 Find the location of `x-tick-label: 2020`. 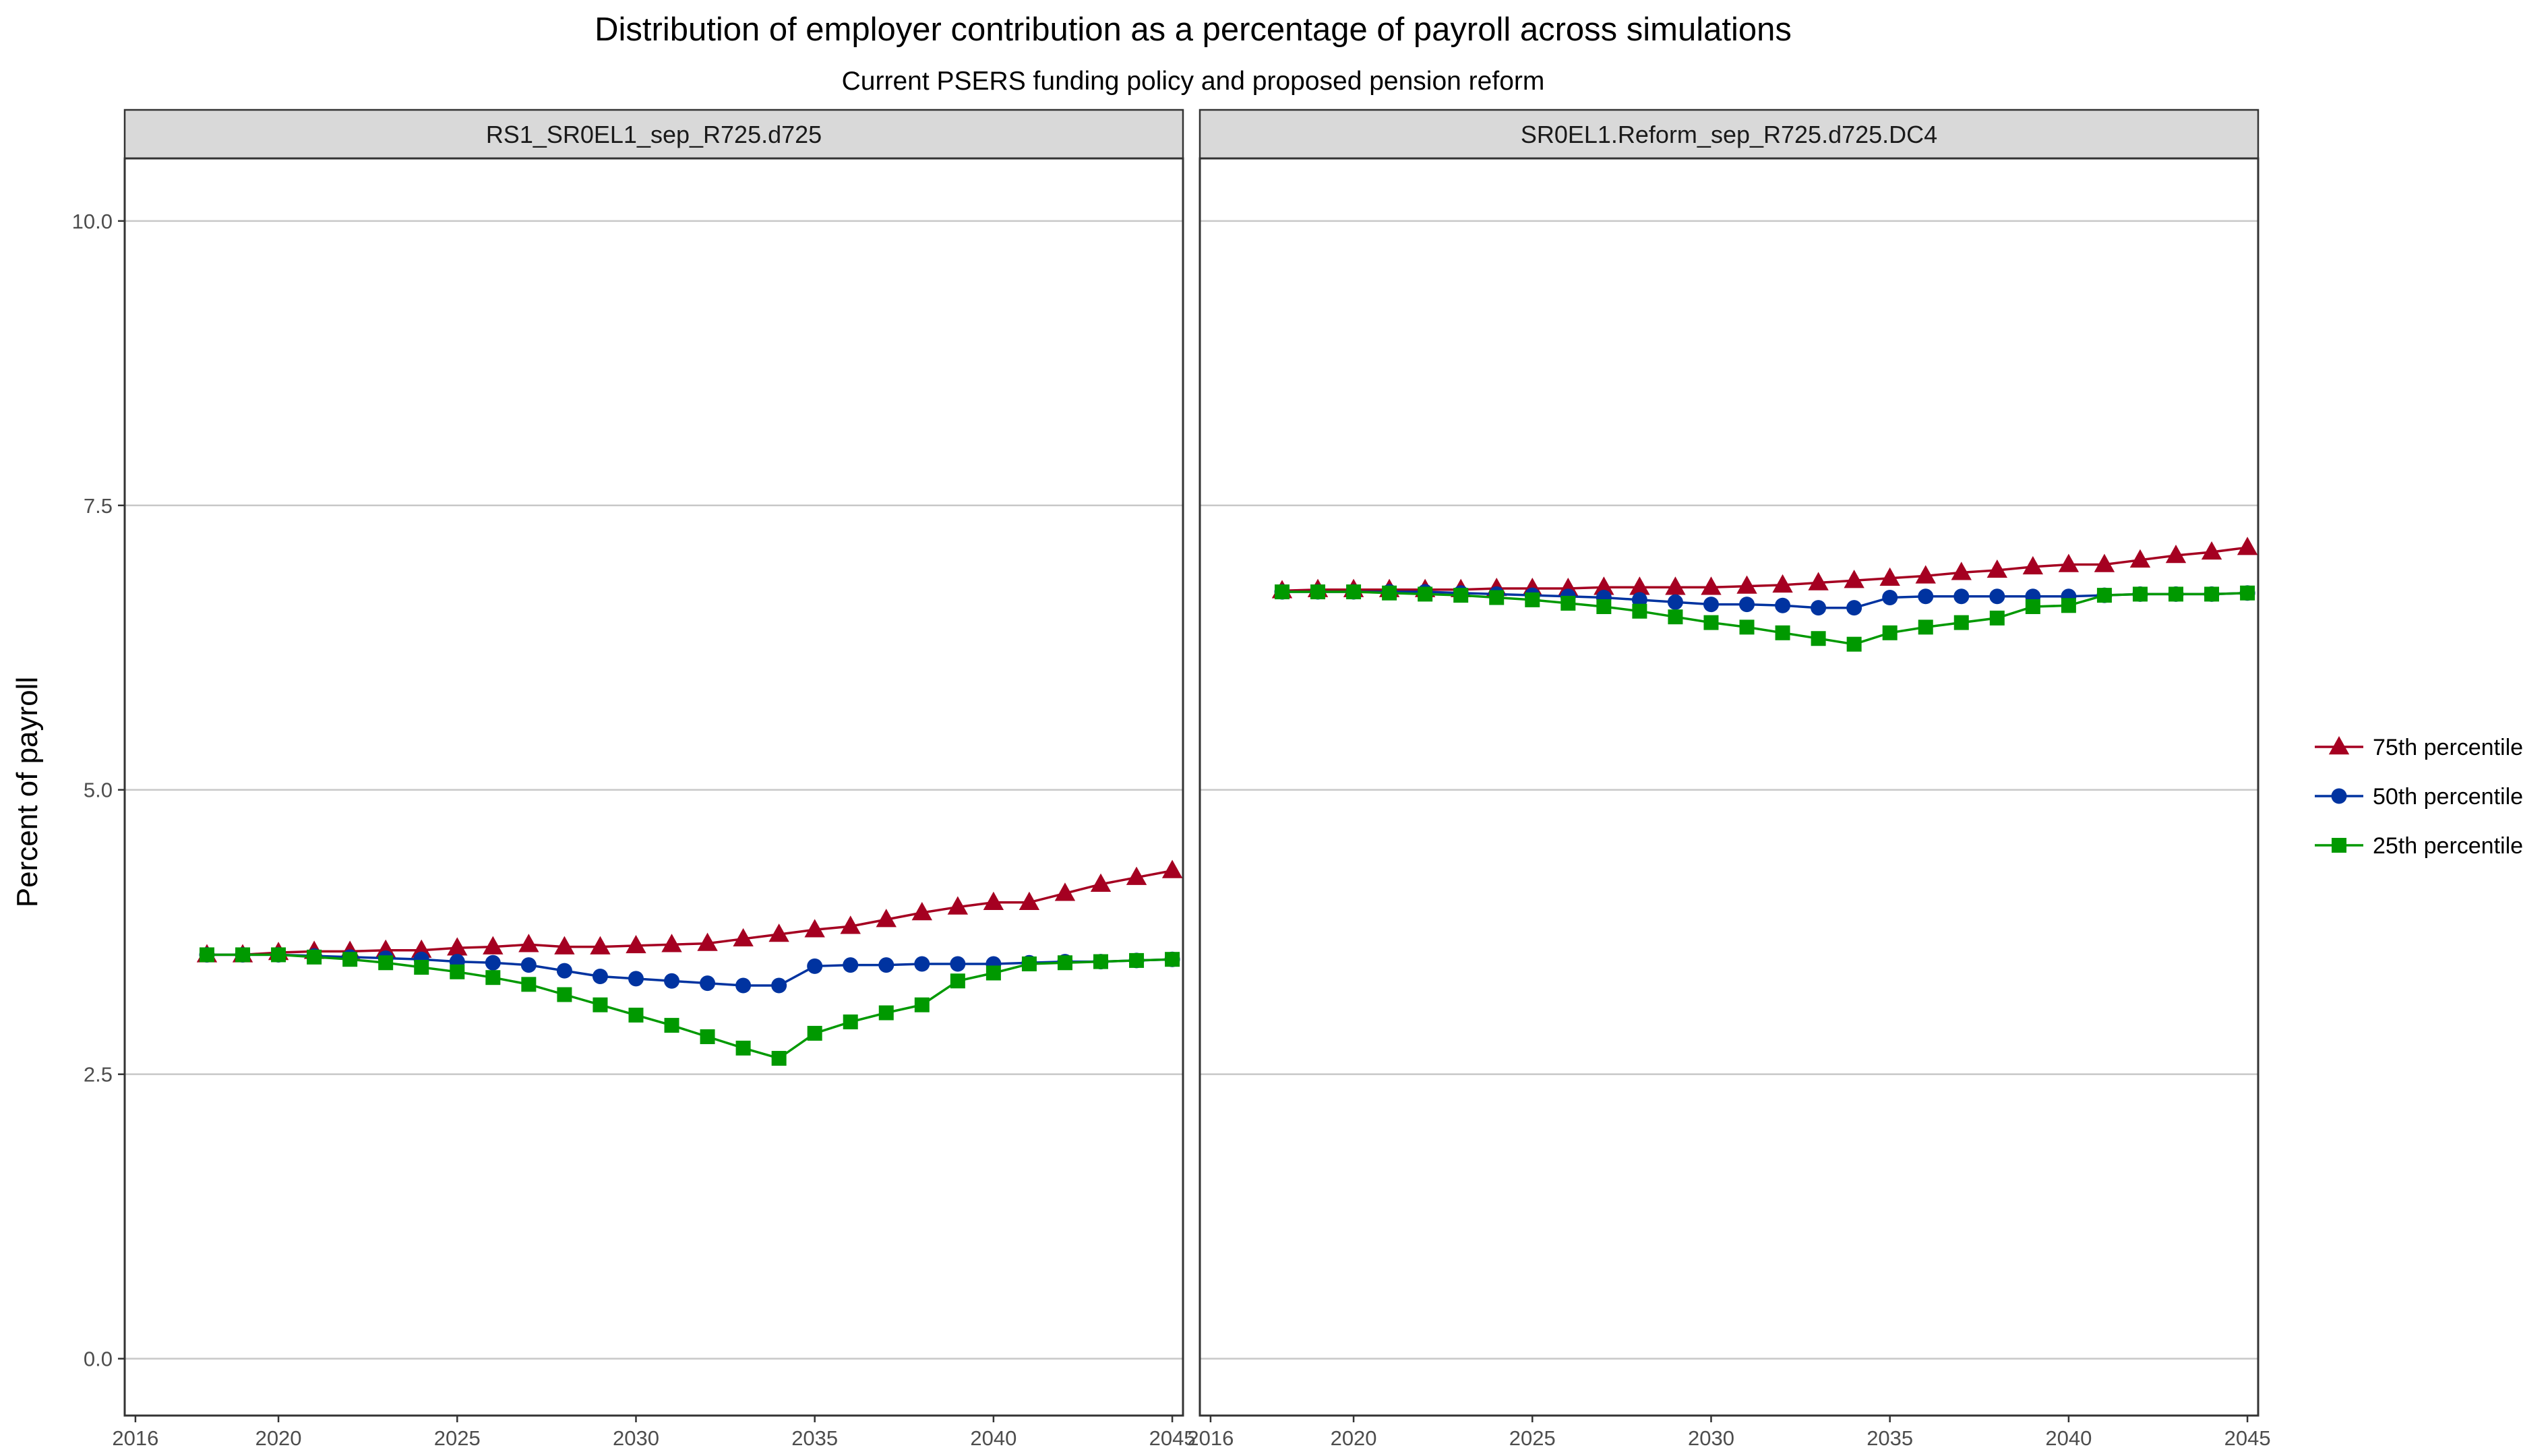

x-tick-label: 2020 is located at coordinates (278, 1438).